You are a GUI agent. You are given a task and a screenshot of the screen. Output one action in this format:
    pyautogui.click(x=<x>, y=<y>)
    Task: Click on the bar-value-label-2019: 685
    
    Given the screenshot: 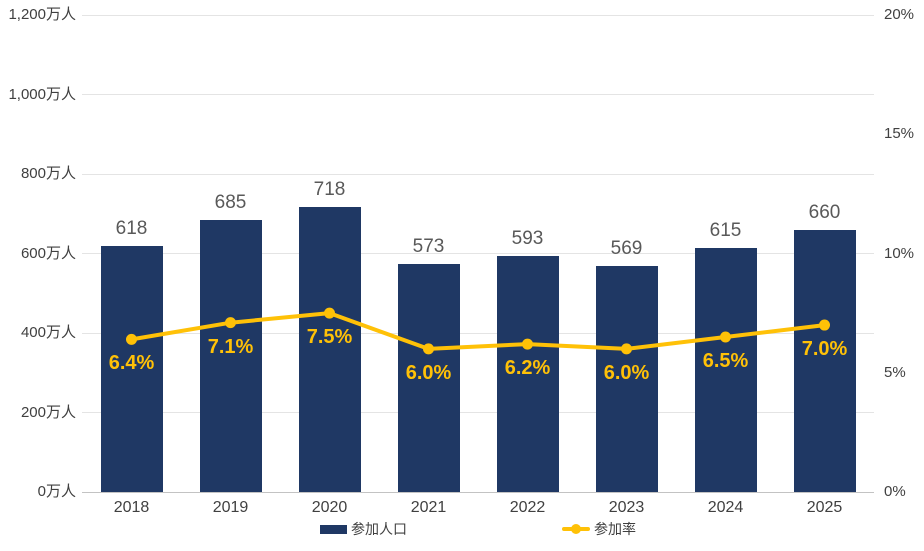 What is the action you would take?
    pyautogui.click(x=230, y=202)
    